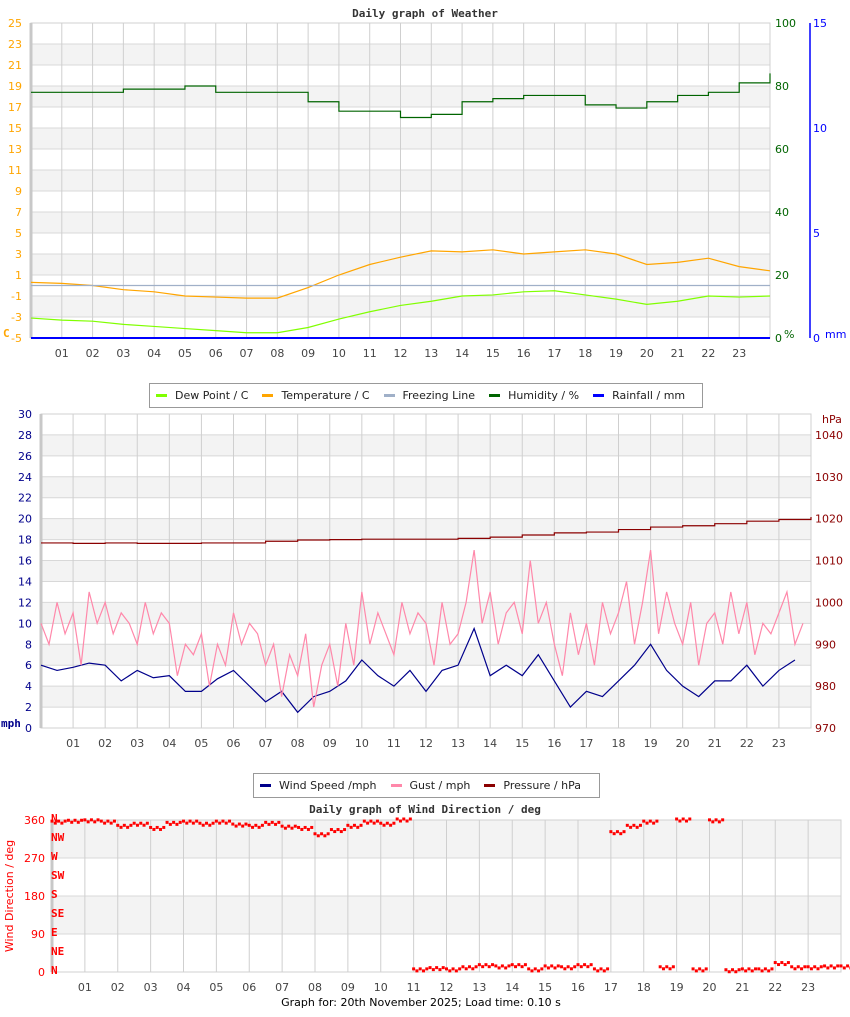 The image size is (850, 1017). Describe the element at coordinates (816, 233) in the screenshot. I see `y-right2-tick-label: 5` at that location.